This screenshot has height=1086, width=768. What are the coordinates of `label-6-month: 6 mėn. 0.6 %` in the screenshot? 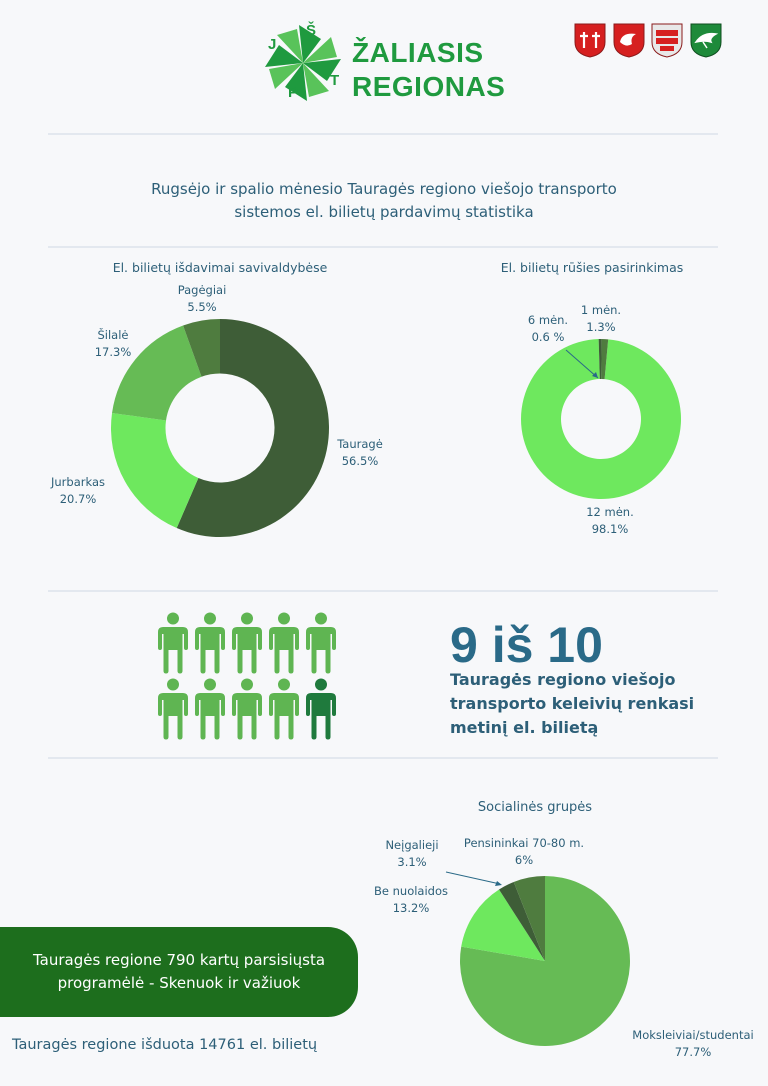 It's located at (548, 329).